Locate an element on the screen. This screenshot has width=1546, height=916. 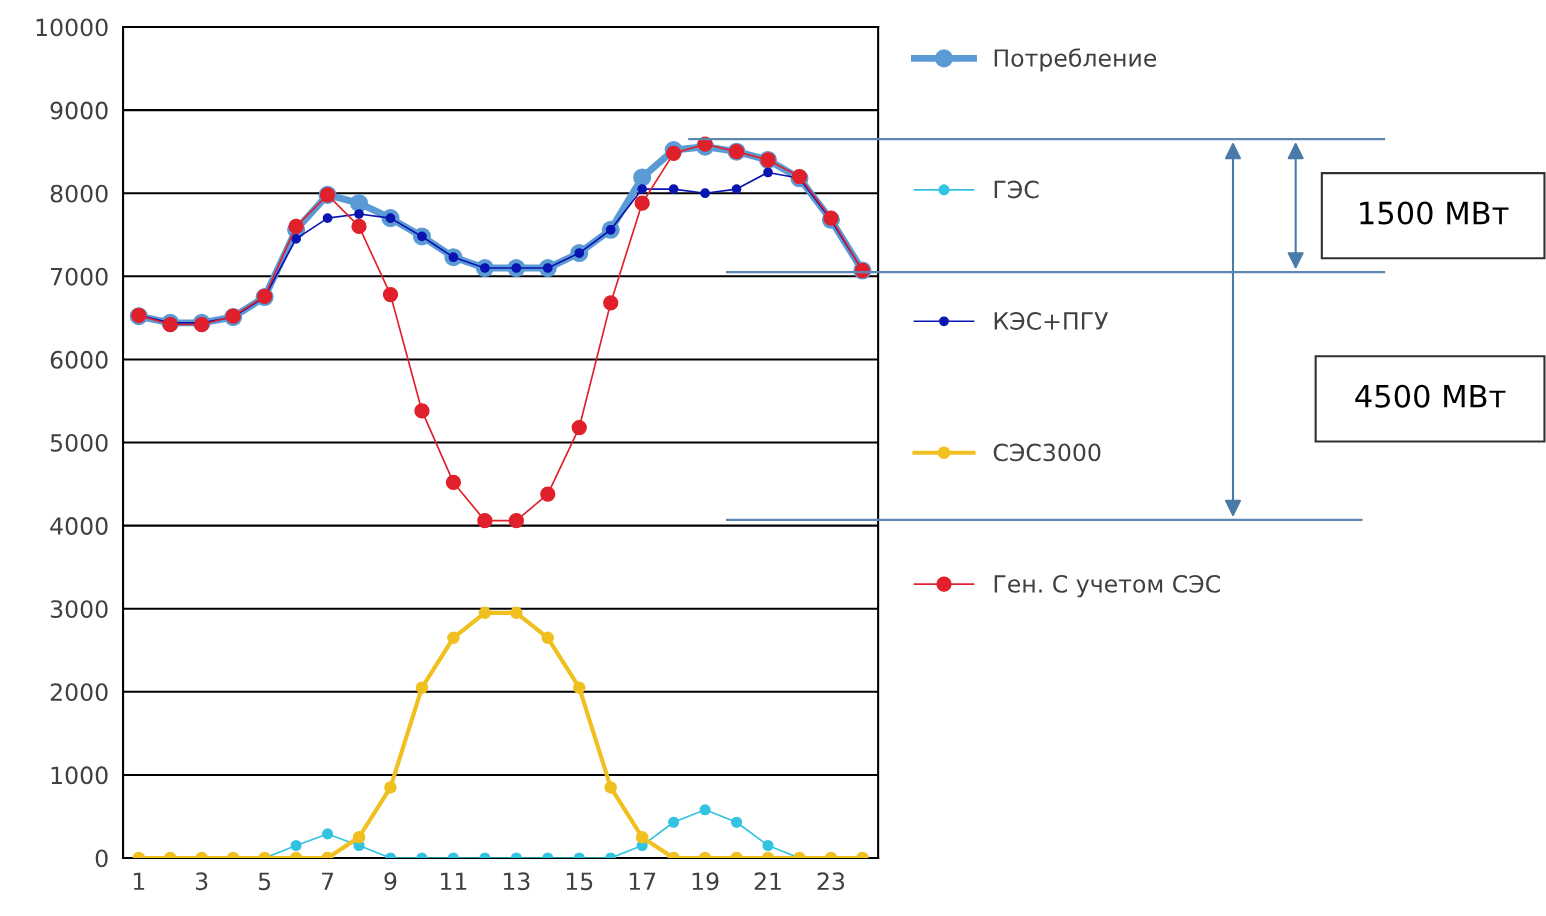
x-tick-label: 9 is located at coordinates (390, 881).